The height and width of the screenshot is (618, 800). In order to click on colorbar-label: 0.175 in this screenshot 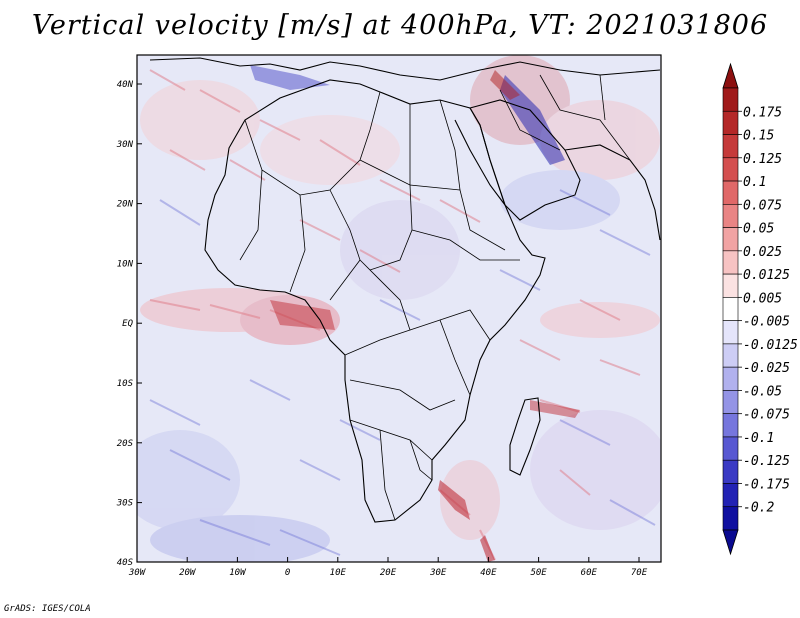, I will do `click(762, 112)`.